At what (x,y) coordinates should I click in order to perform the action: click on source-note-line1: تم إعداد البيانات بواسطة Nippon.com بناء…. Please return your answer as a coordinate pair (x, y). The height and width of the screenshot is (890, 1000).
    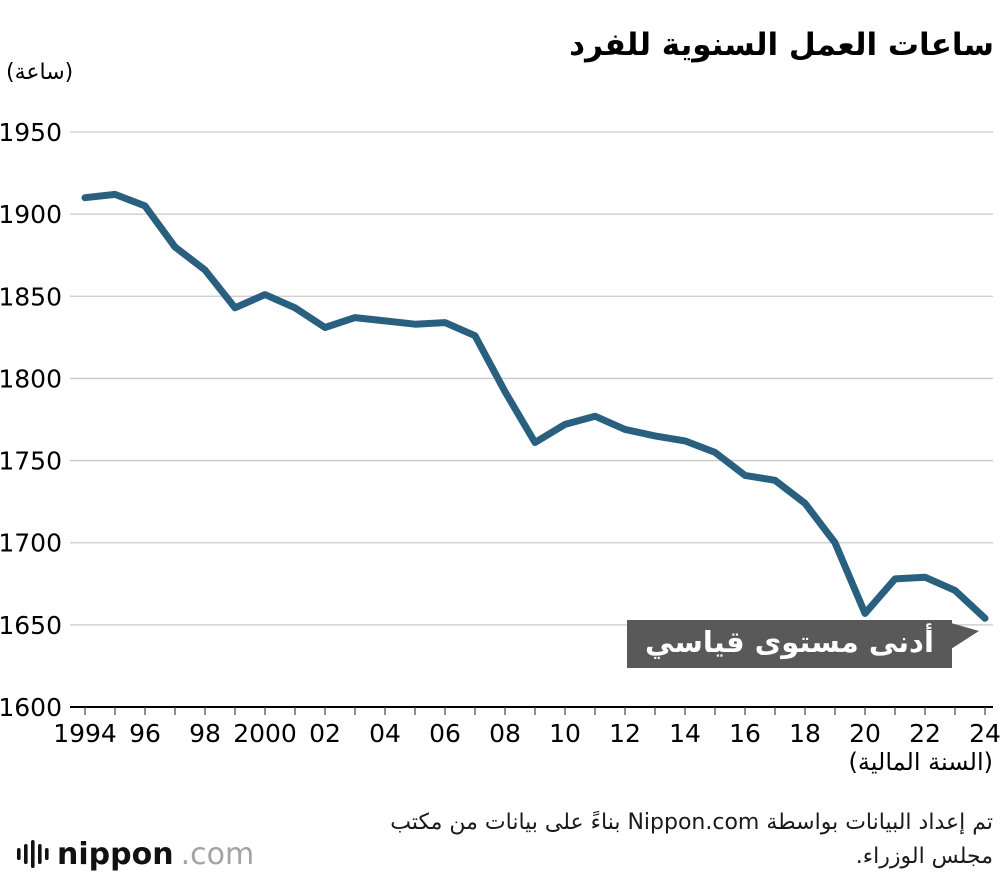
    Looking at the image, I should click on (691, 822).